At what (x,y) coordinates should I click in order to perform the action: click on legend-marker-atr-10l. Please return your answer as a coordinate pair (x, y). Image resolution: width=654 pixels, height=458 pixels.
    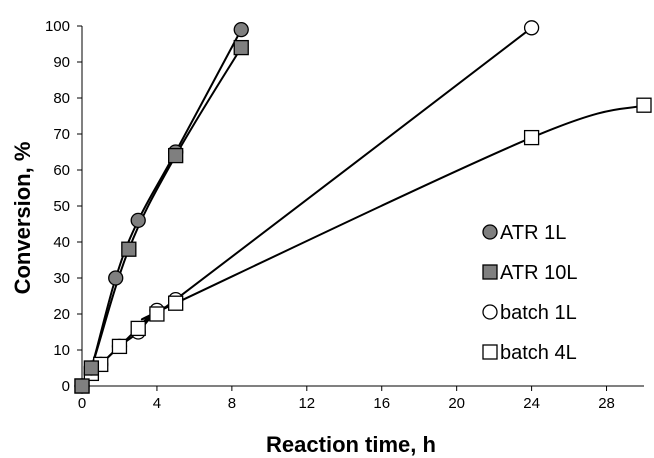
    Looking at the image, I should click on (490, 272).